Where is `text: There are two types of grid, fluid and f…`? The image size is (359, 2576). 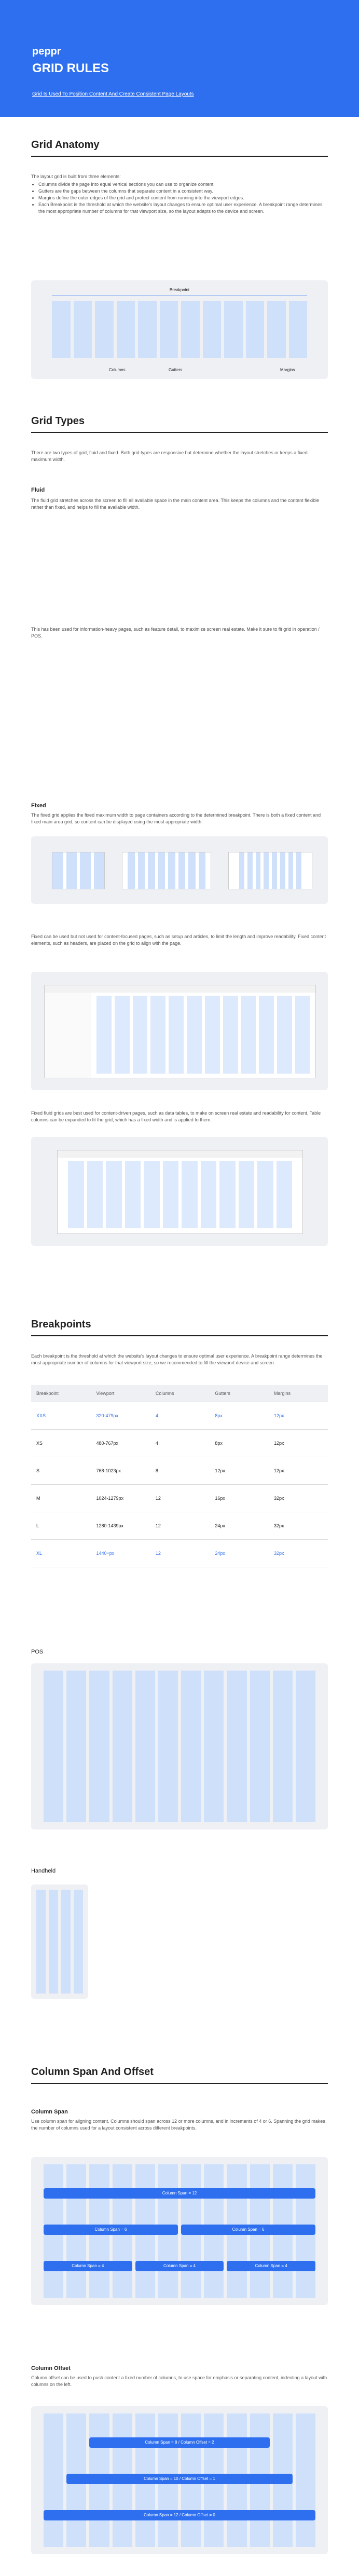
text: There are two types of grid, fluid and f… is located at coordinates (169, 456).